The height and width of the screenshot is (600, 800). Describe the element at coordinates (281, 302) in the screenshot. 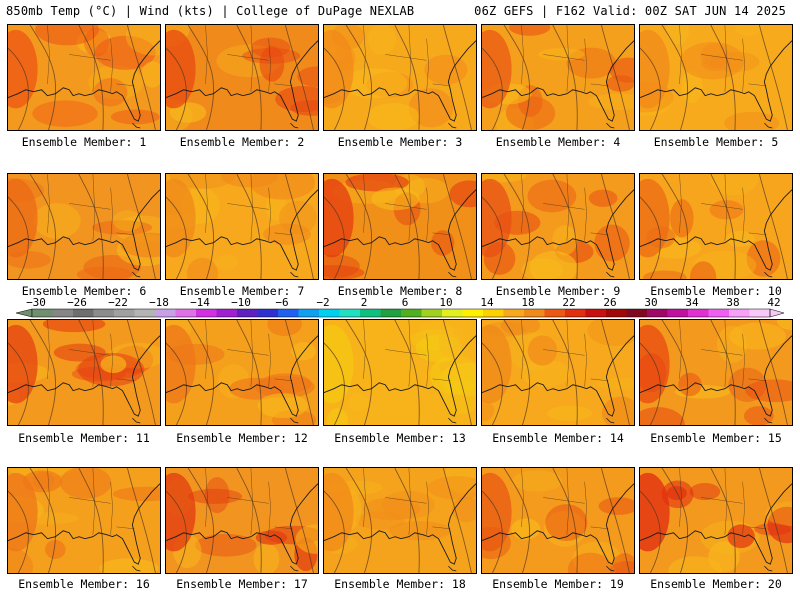

I see `colorbar-tick-label: −6` at that location.